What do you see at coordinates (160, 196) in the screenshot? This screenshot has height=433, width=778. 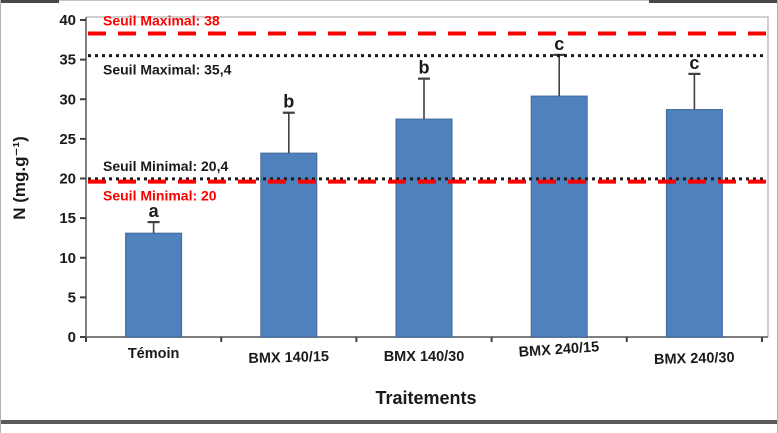 I see `threshold-label: Seuil Minimal: 20` at bounding box center [160, 196].